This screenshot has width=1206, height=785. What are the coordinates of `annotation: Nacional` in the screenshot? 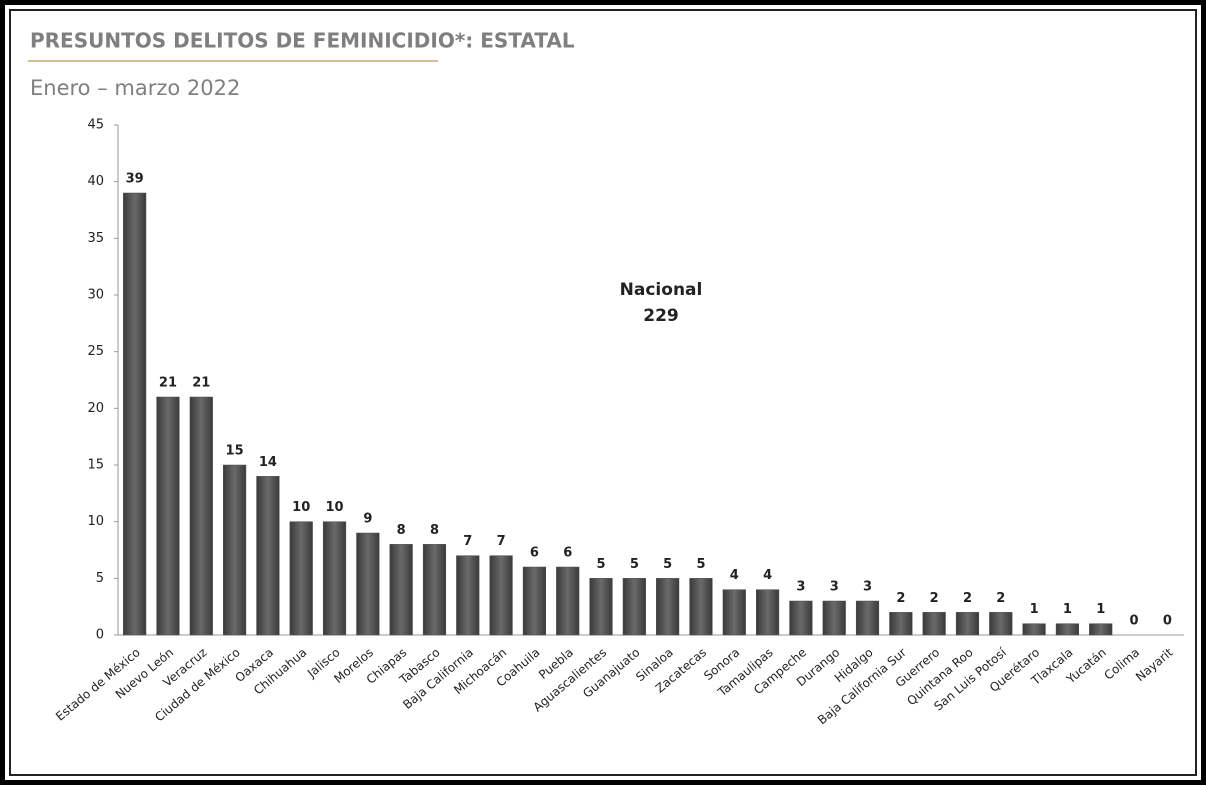 It's located at (661, 290).